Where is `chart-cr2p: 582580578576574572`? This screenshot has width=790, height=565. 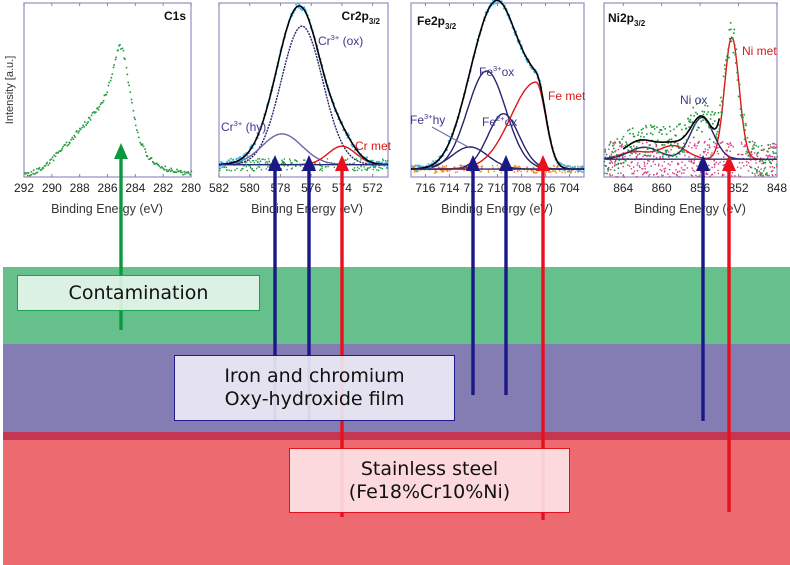
chart-cr2p: 582580578576574572 is located at coordinates (299, 98).